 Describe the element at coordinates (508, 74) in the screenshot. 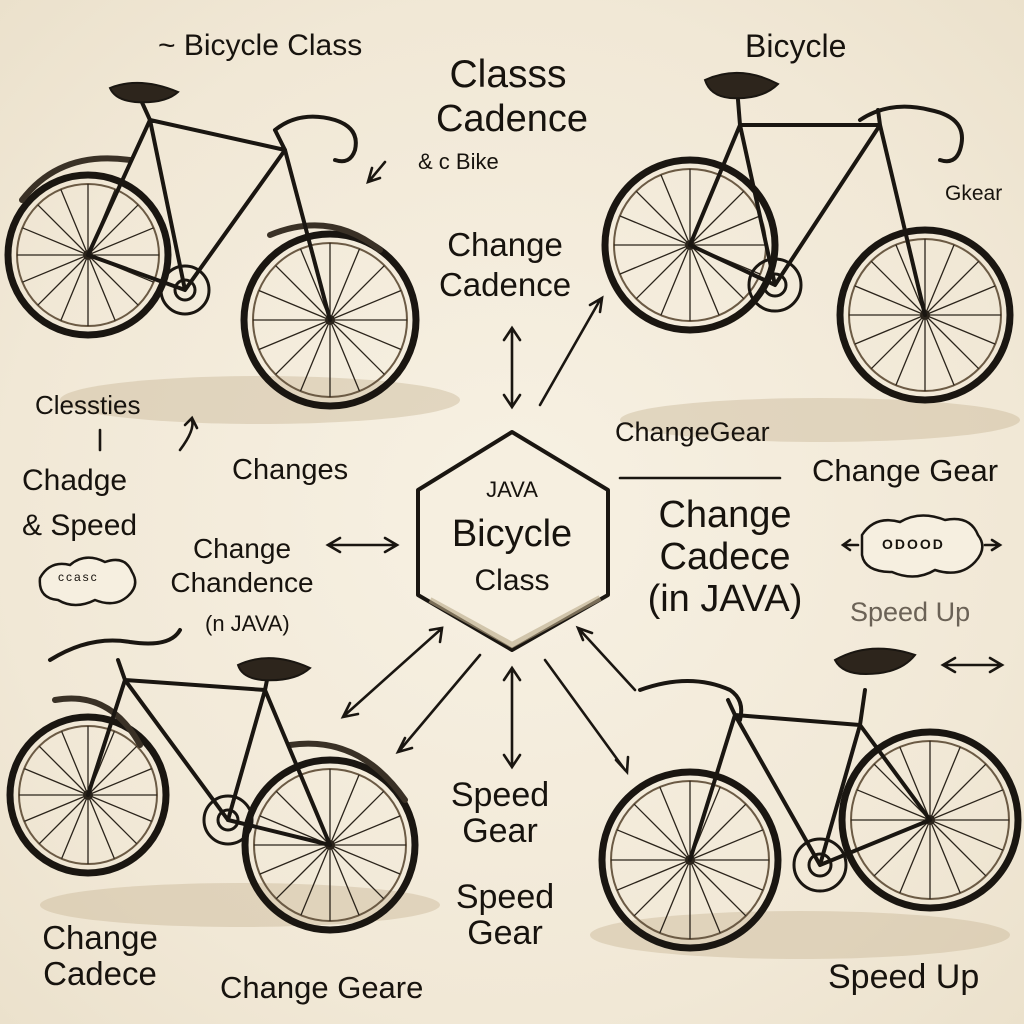

I see `classs-label: Classs` at that location.